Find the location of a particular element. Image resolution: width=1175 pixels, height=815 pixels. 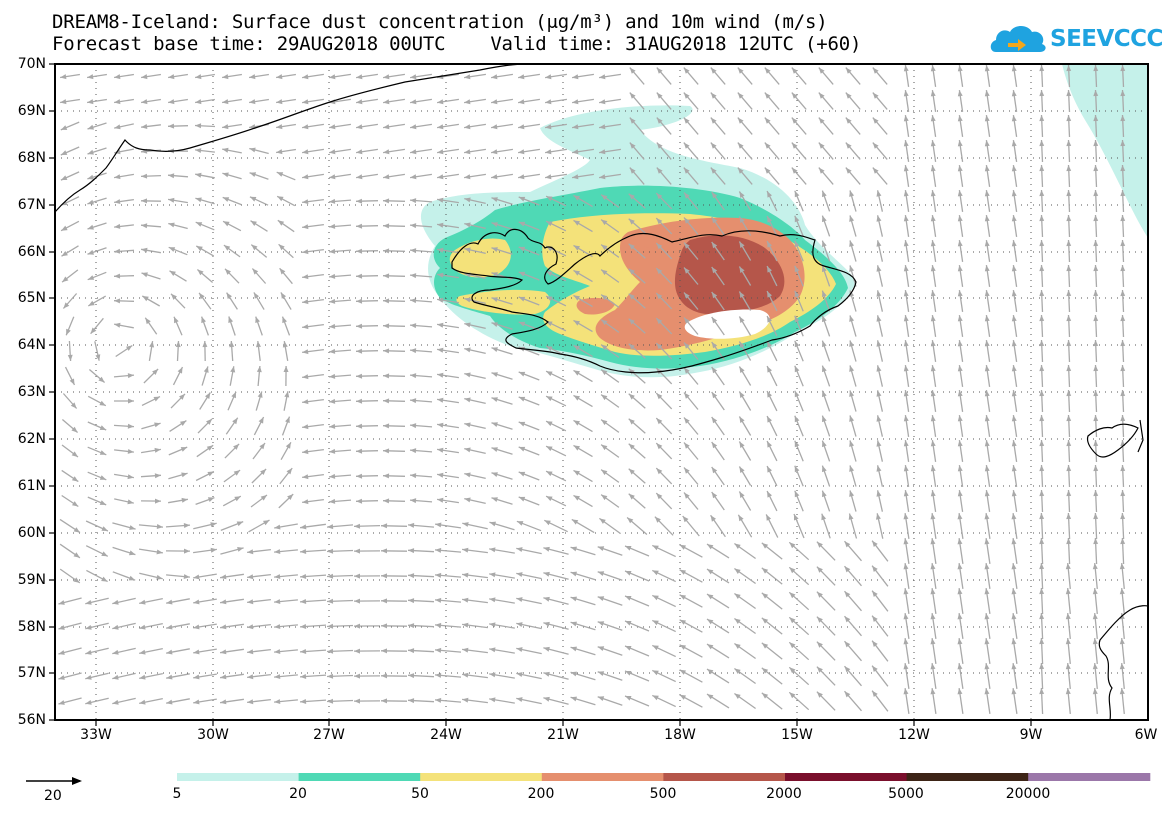

dust-level-50-sw is located at coordinates (503, 302).